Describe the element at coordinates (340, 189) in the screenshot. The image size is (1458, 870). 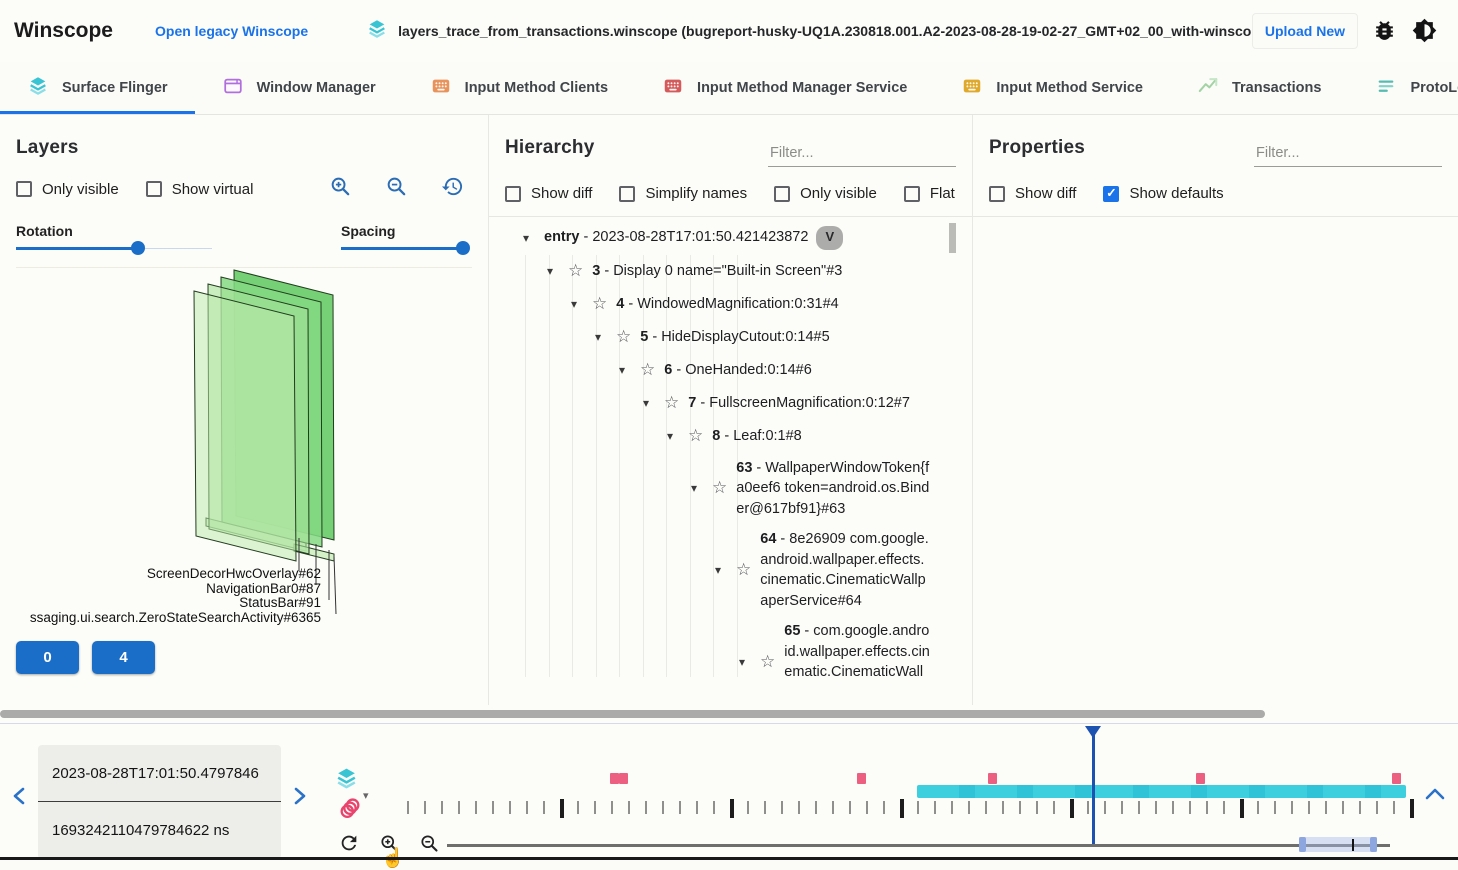
I see `zoom-in-icon` at that location.